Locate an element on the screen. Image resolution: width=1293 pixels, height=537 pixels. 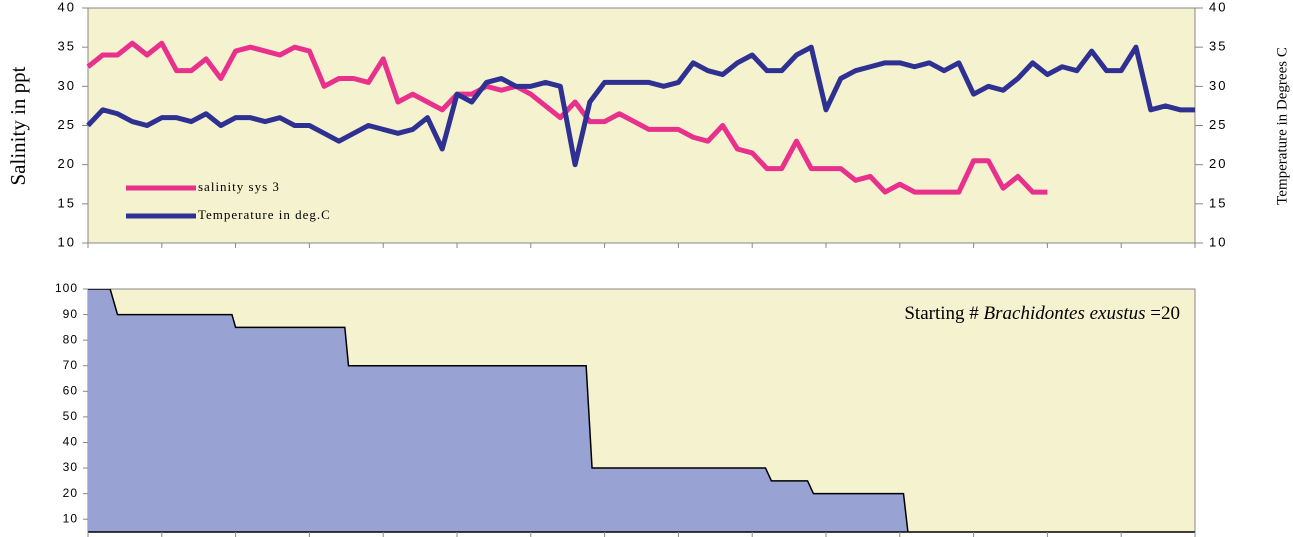
y2-axis-label: Temperature in Degrees C is located at coordinates (1282, 126).